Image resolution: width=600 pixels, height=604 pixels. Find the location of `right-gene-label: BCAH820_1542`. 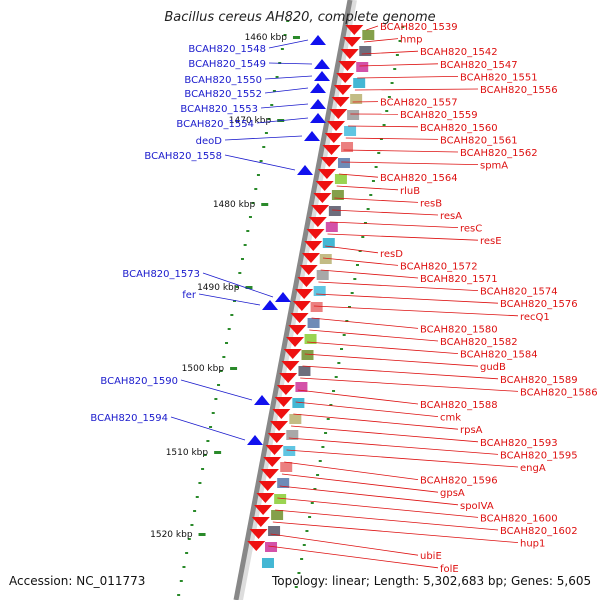

right-gene-label: BCAH820_1542 is located at coordinates (459, 52).